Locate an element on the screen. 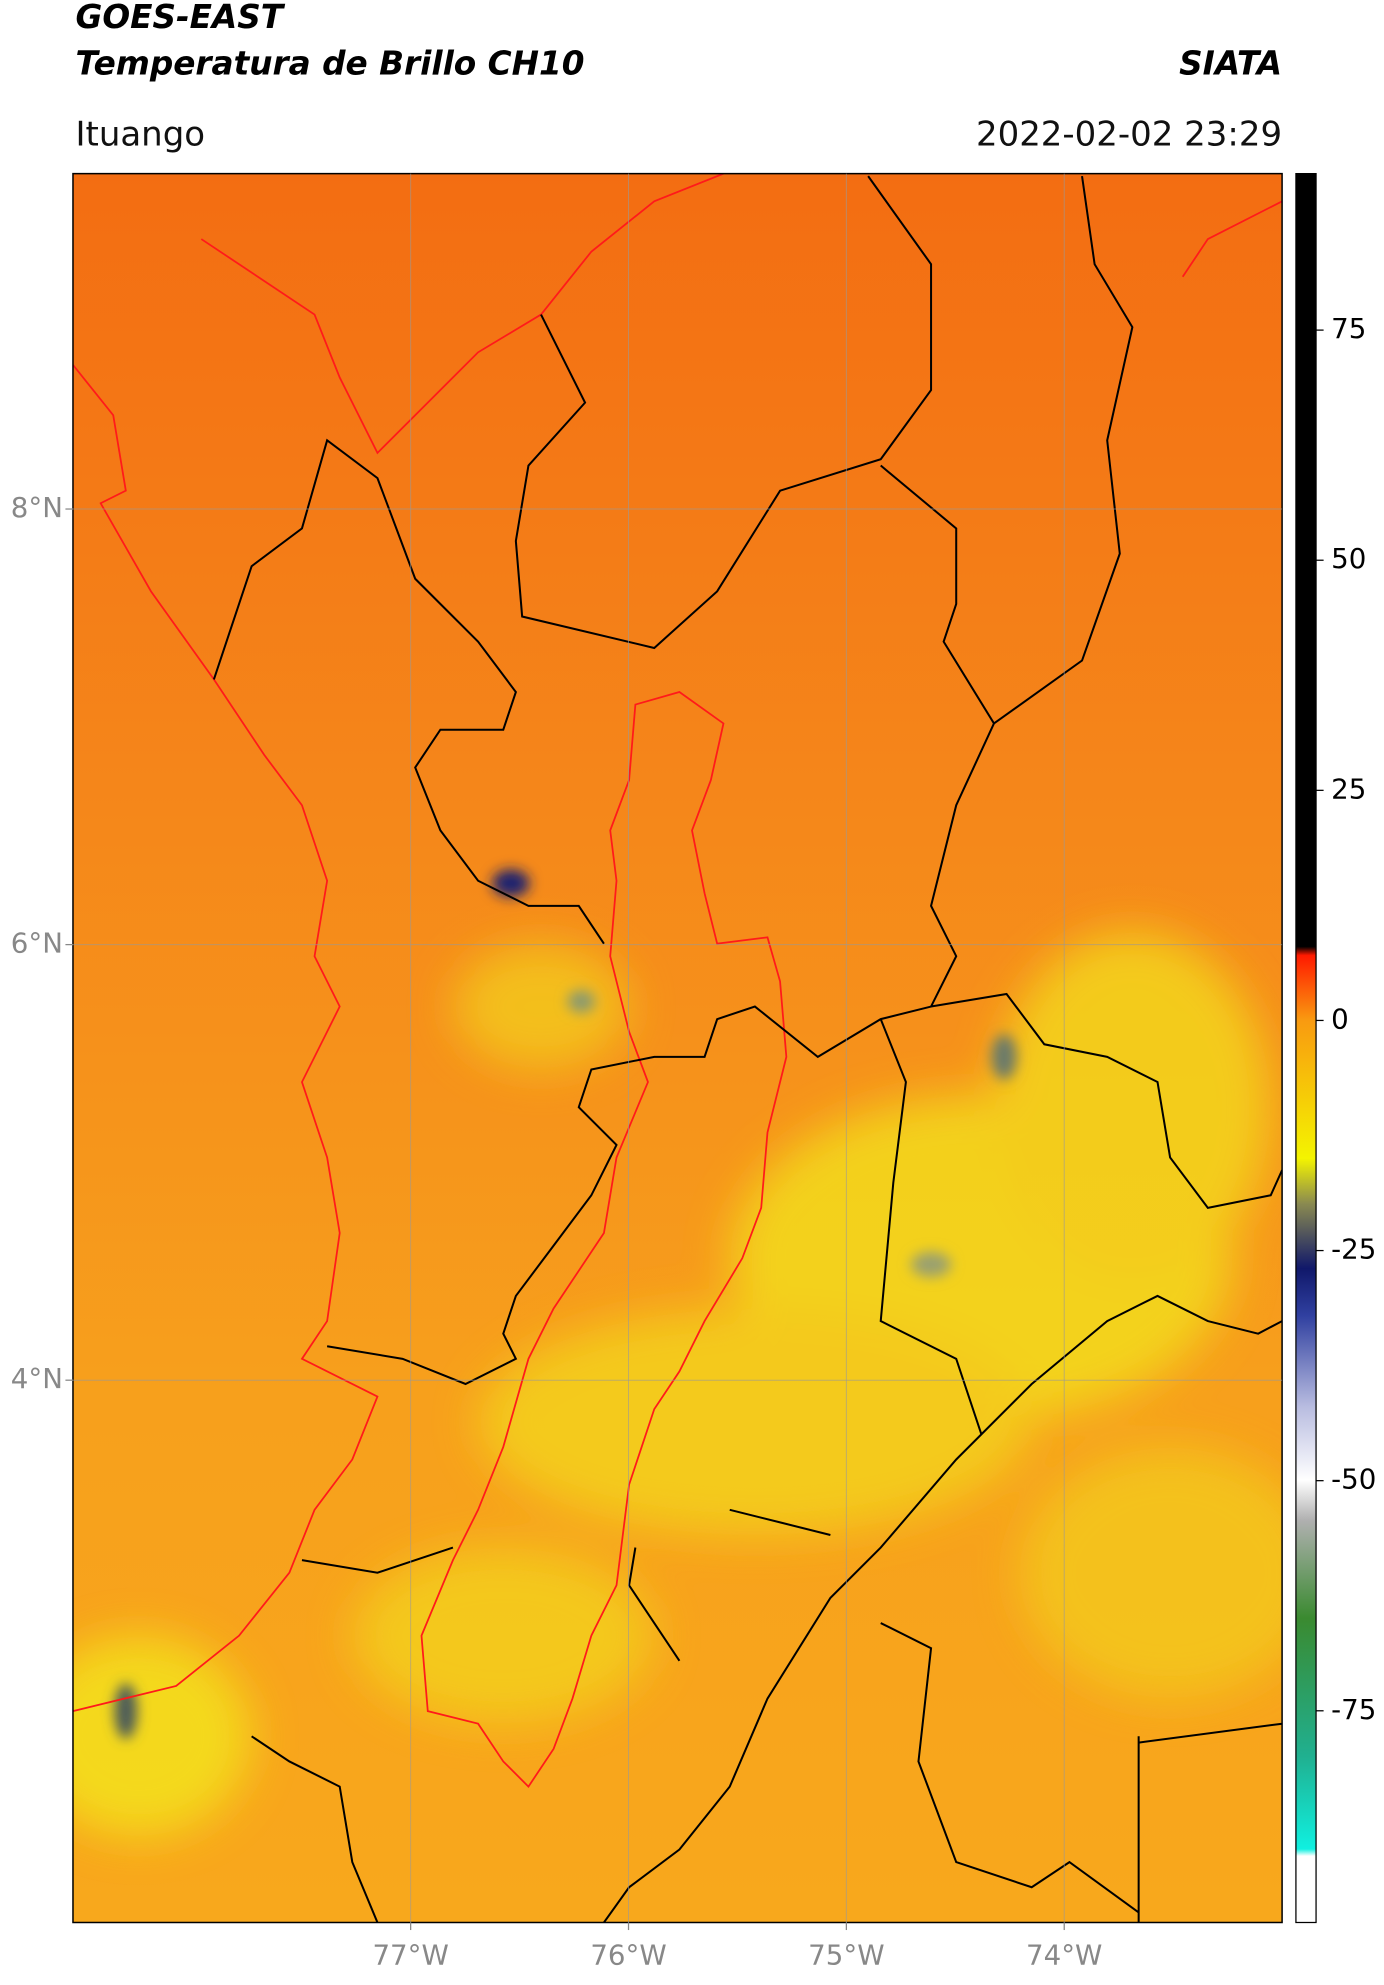 The image size is (1384, 1985). colorbar-tick-label: -50 is located at coordinates (1353, 1479).